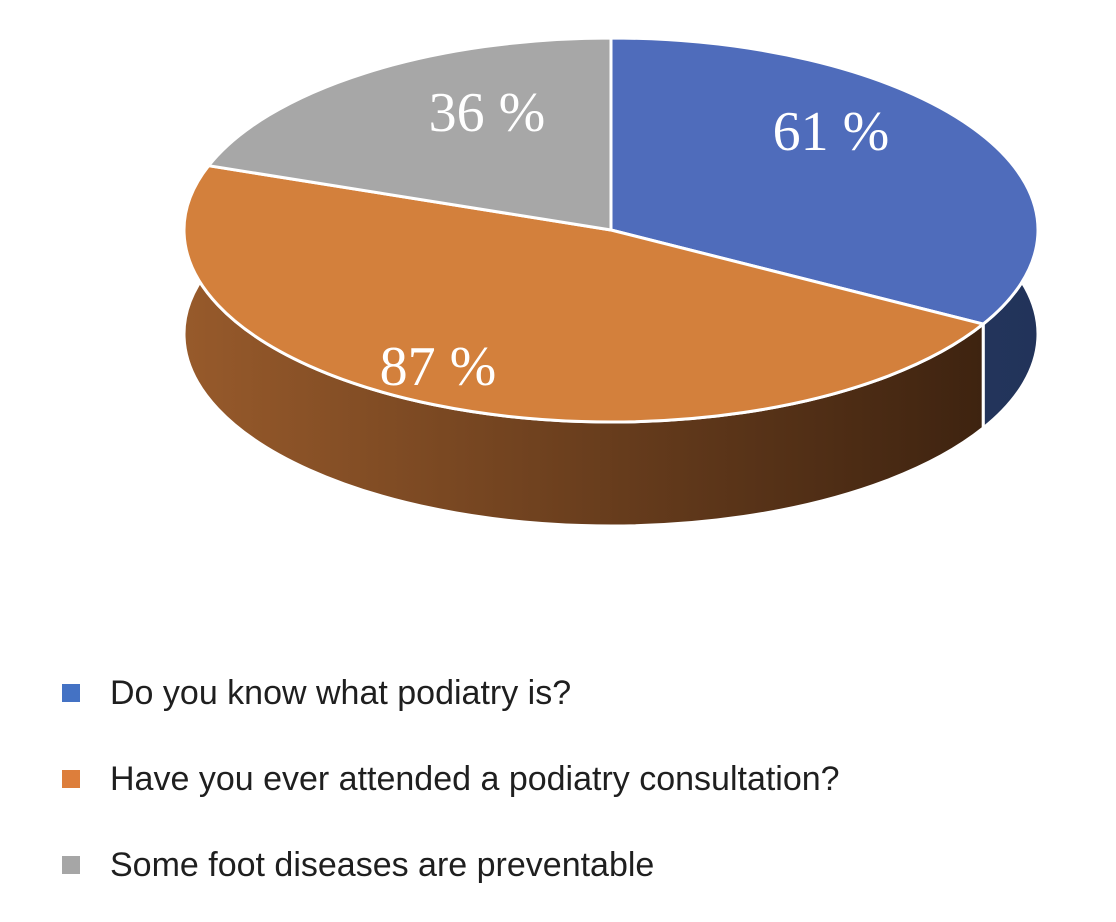  I want to click on pie-value-label-1: 87 %, so click(438, 367).